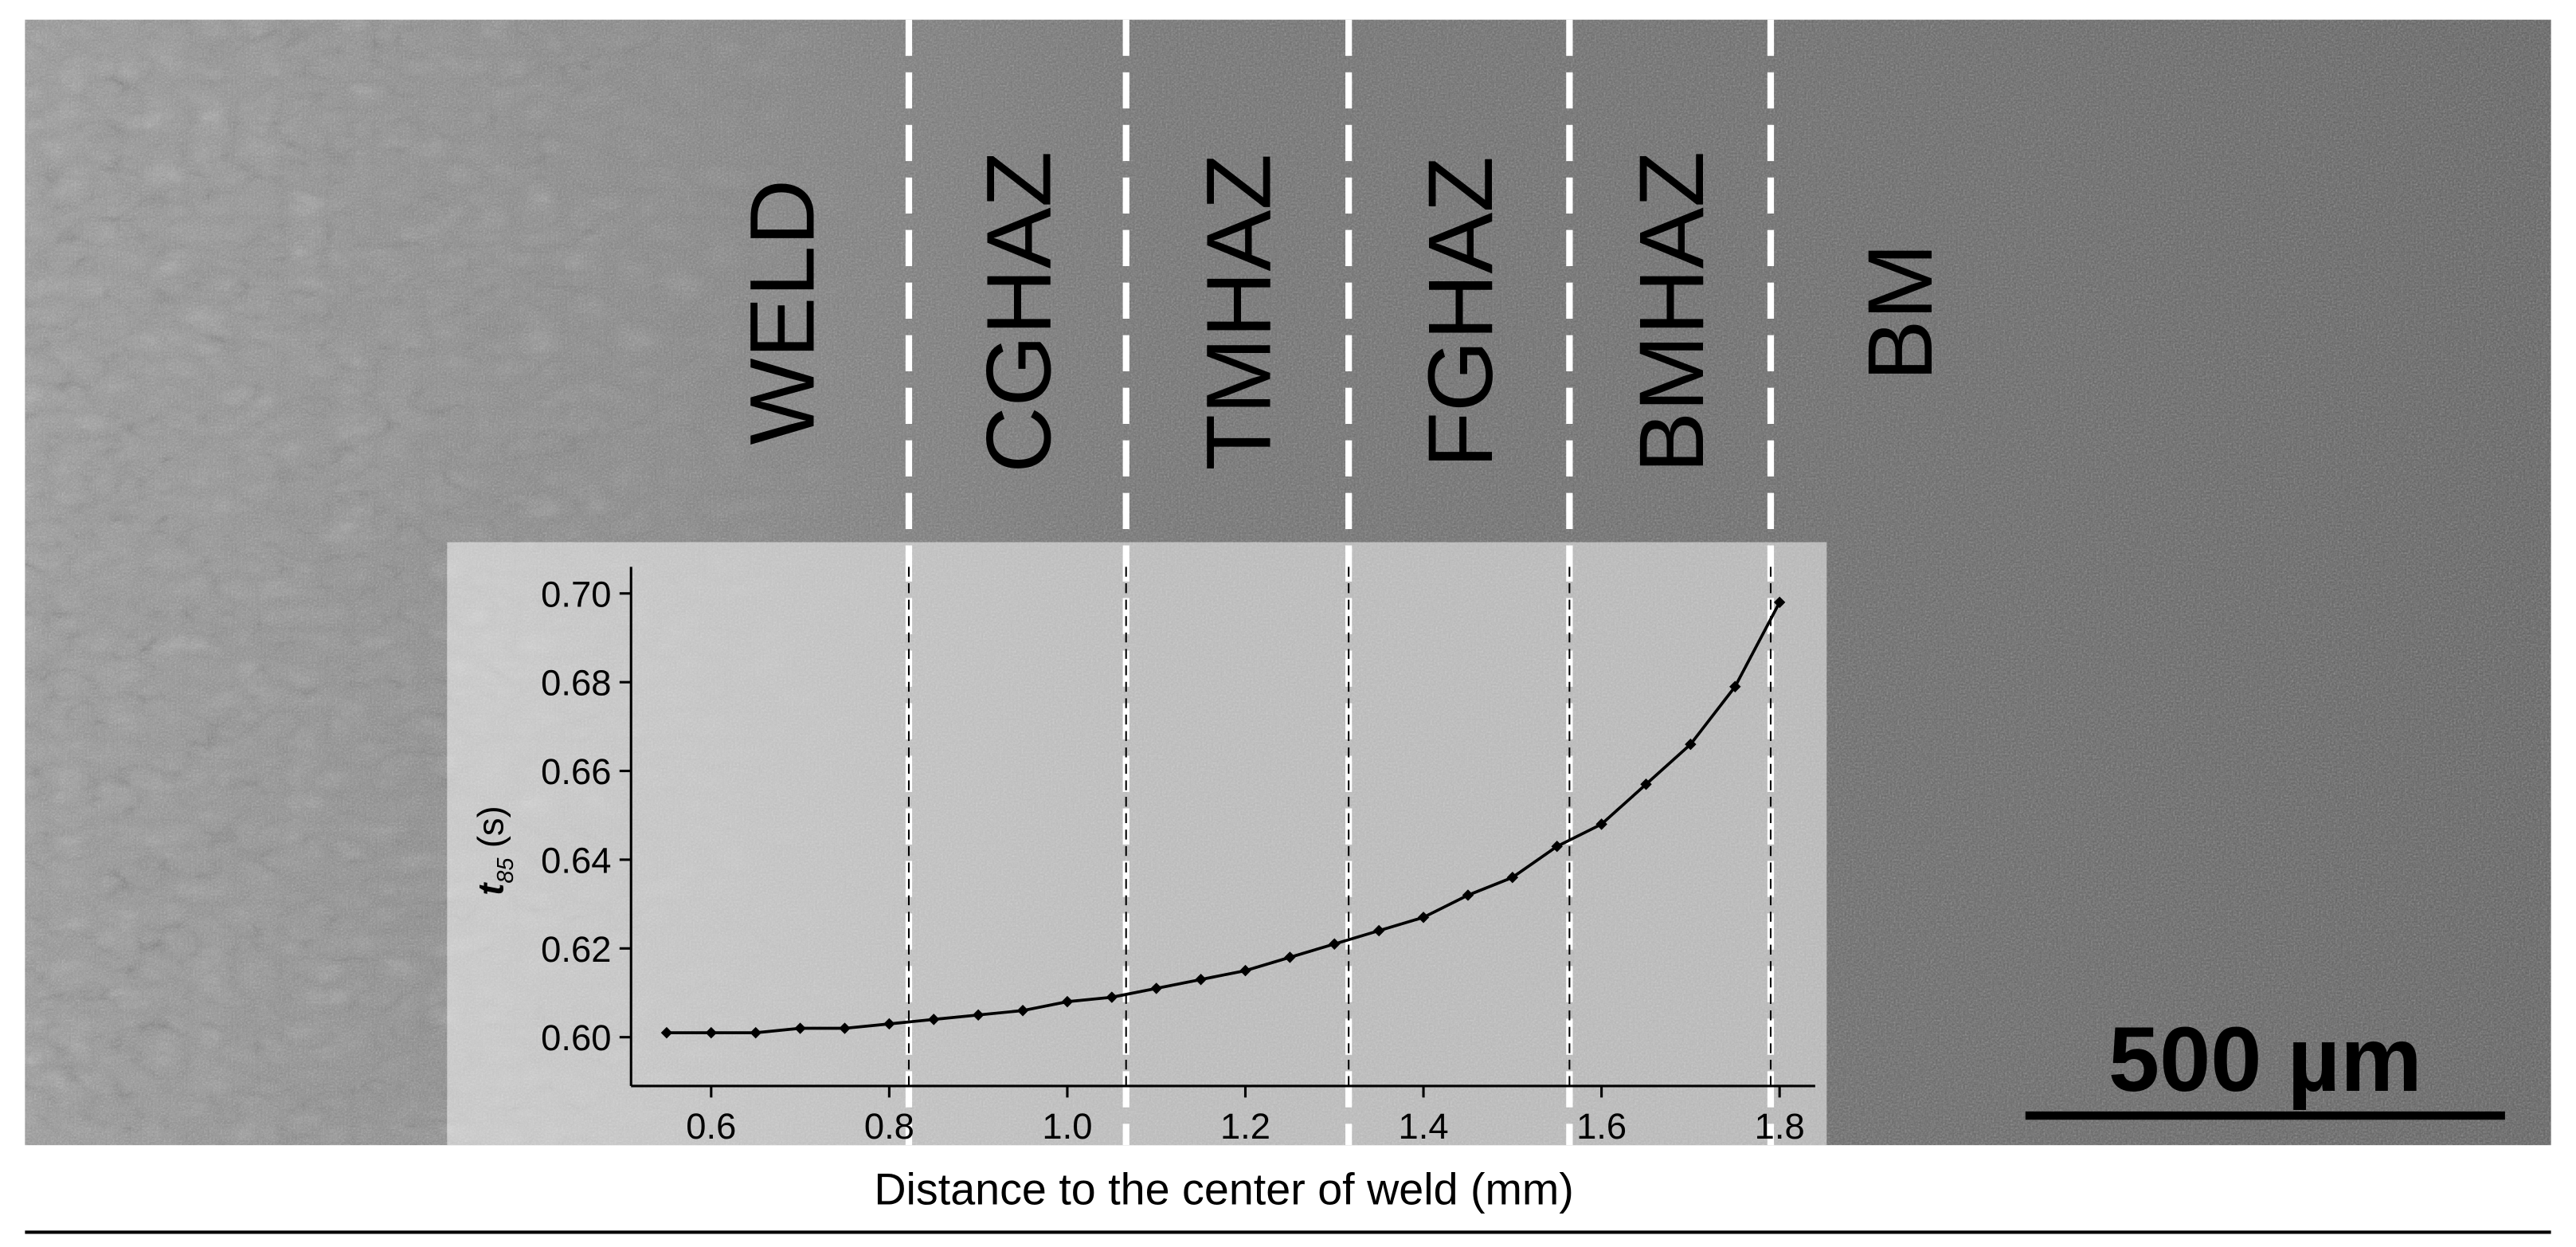 This screenshot has width=2576, height=1247. What do you see at coordinates (576, 1038) in the screenshot?
I see `y-tick-label: 0.60` at bounding box center [576, 1038].